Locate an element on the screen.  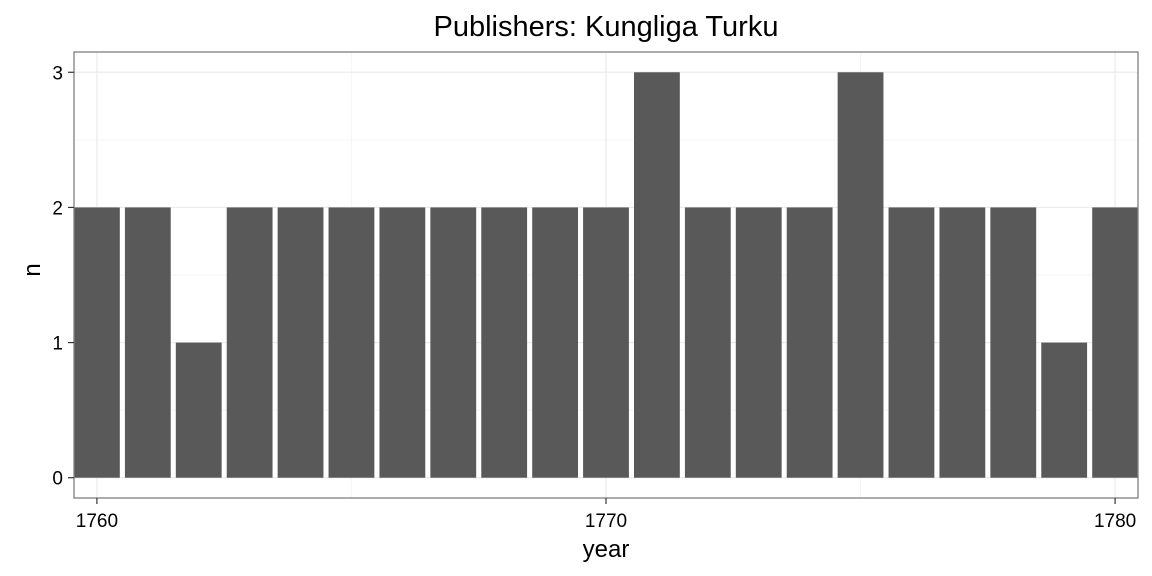
y-tick-label: 1 is located at coordinates (57, 344).